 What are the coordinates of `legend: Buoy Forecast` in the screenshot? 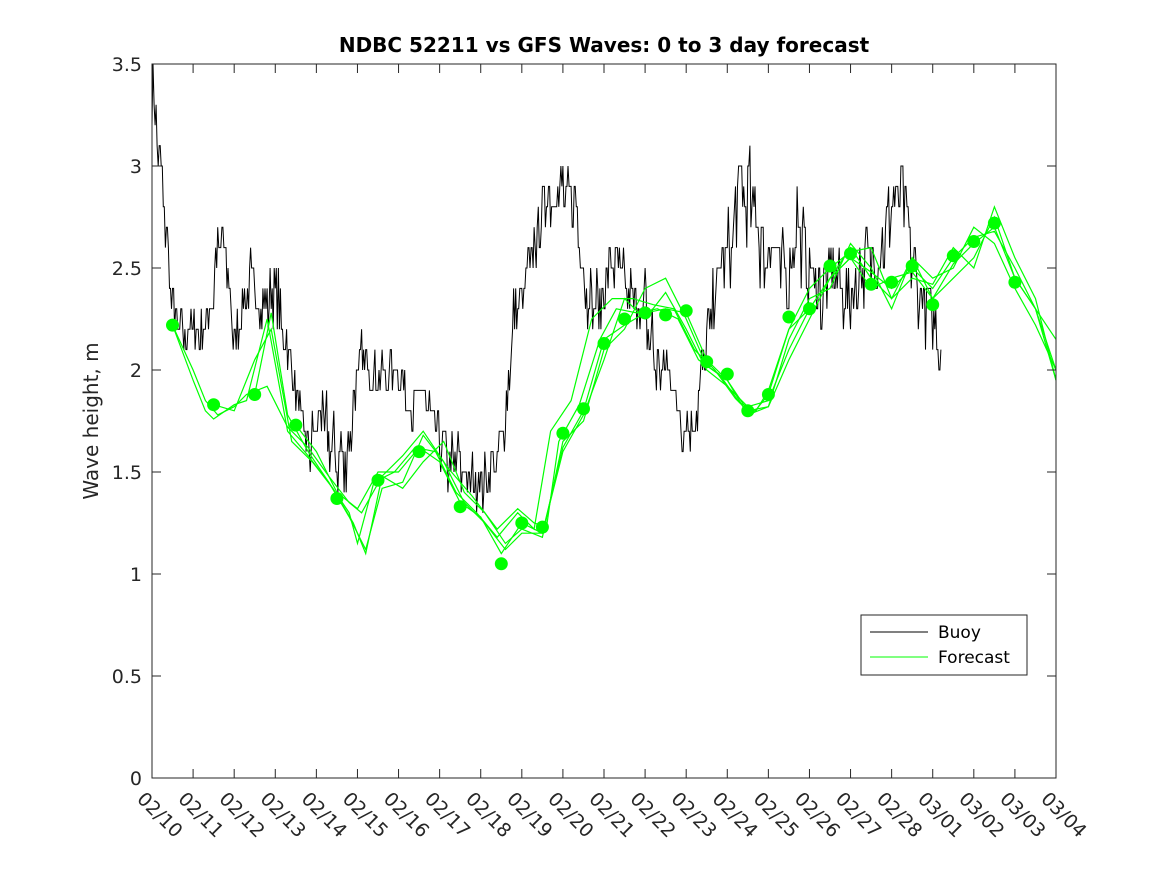 It's located at (944, 645).